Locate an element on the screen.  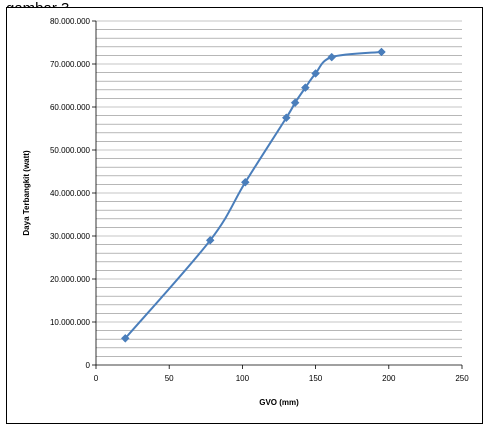
x-tick-labels: 0 50 100 150 200 250 is located at coordinates (281, 378).